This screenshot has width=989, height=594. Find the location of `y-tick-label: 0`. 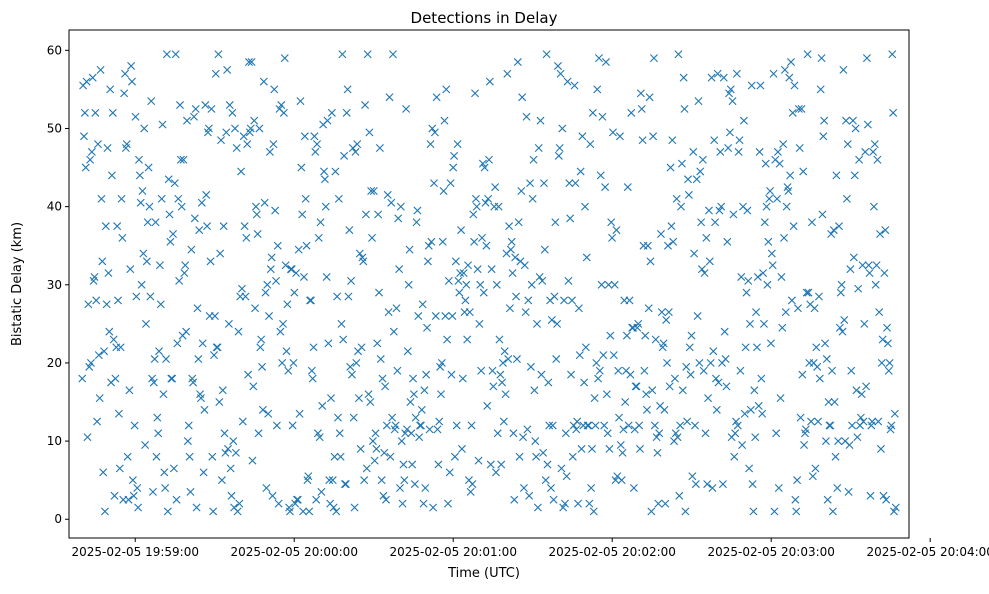

y-tick-label: 0 is located at coordinates (58, 519).